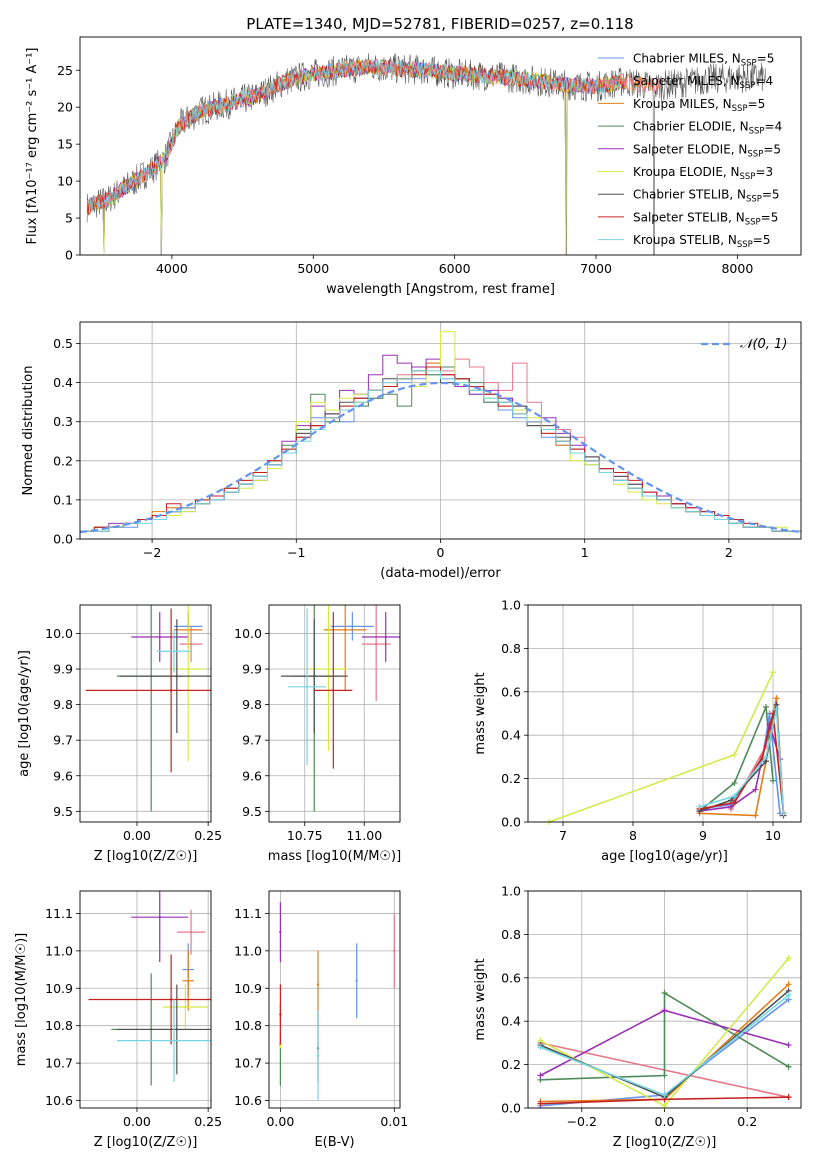 This screenshot has height=1170, width=819. Describe the element at coordinates (687, 59) in the screenshot. I see `legend-label-name: Chabrier MILES, N` at that location.